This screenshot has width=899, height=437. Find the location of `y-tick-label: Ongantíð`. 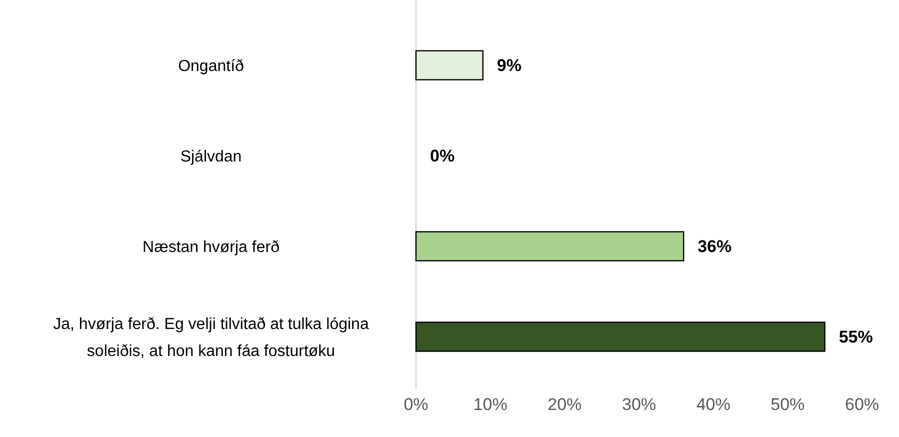

y-tick-label: Ongantíð is located at coordinates (211, 66).